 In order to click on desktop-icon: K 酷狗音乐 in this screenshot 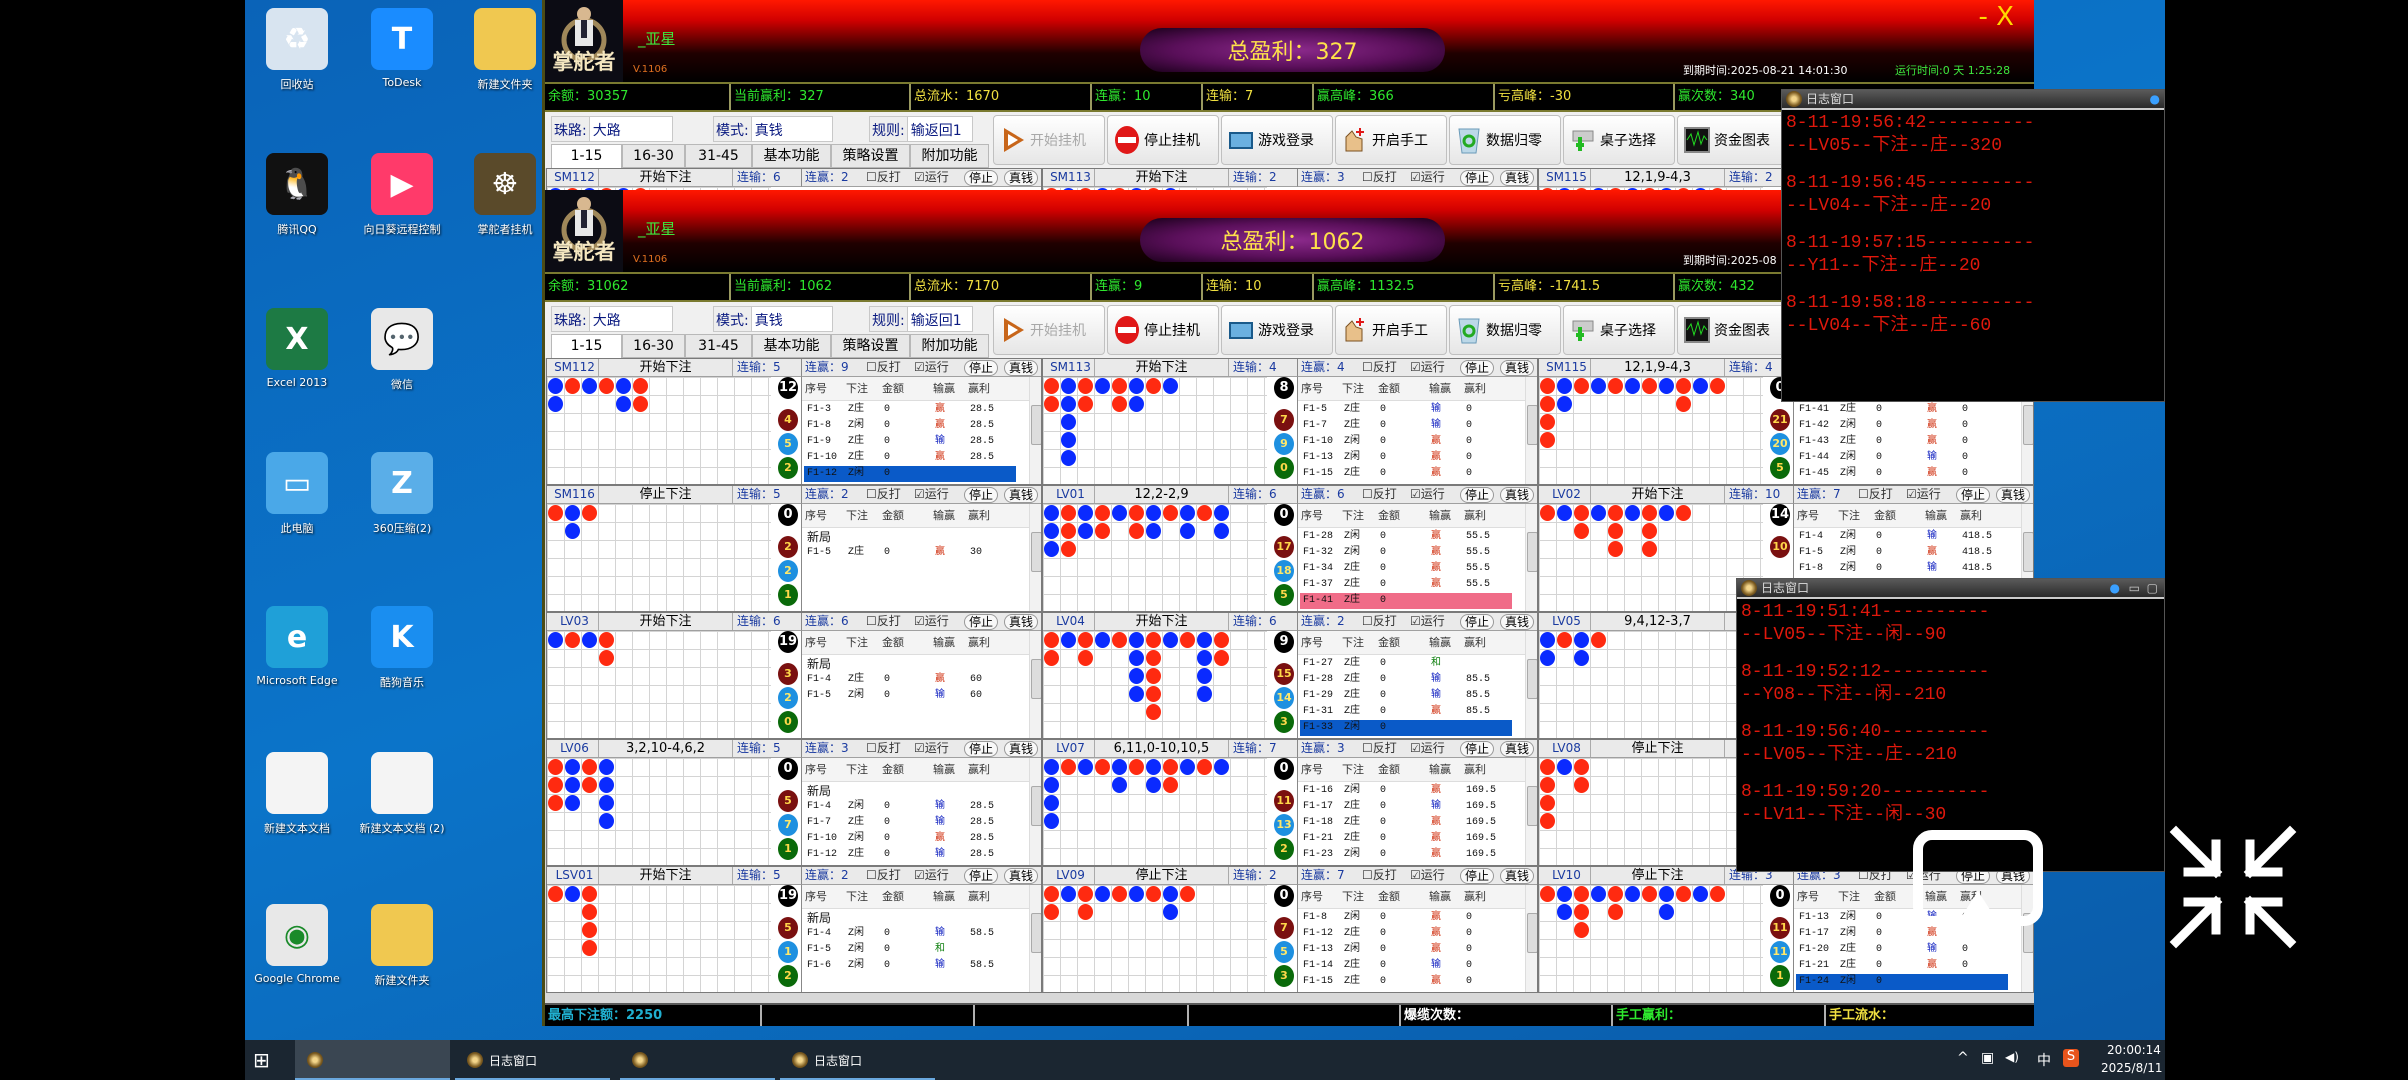, I will do `click(402, 648)`.